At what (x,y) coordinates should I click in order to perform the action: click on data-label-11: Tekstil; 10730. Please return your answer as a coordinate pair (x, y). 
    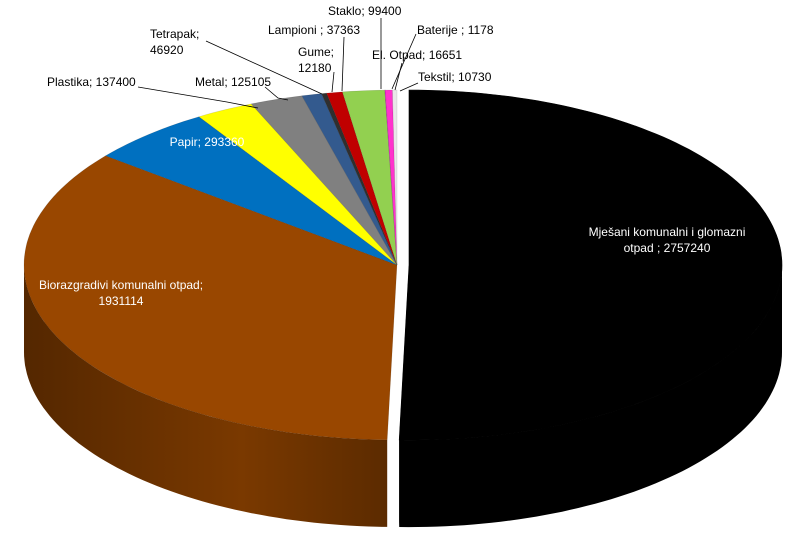
    Looking at the image, I should click on (455, 77).